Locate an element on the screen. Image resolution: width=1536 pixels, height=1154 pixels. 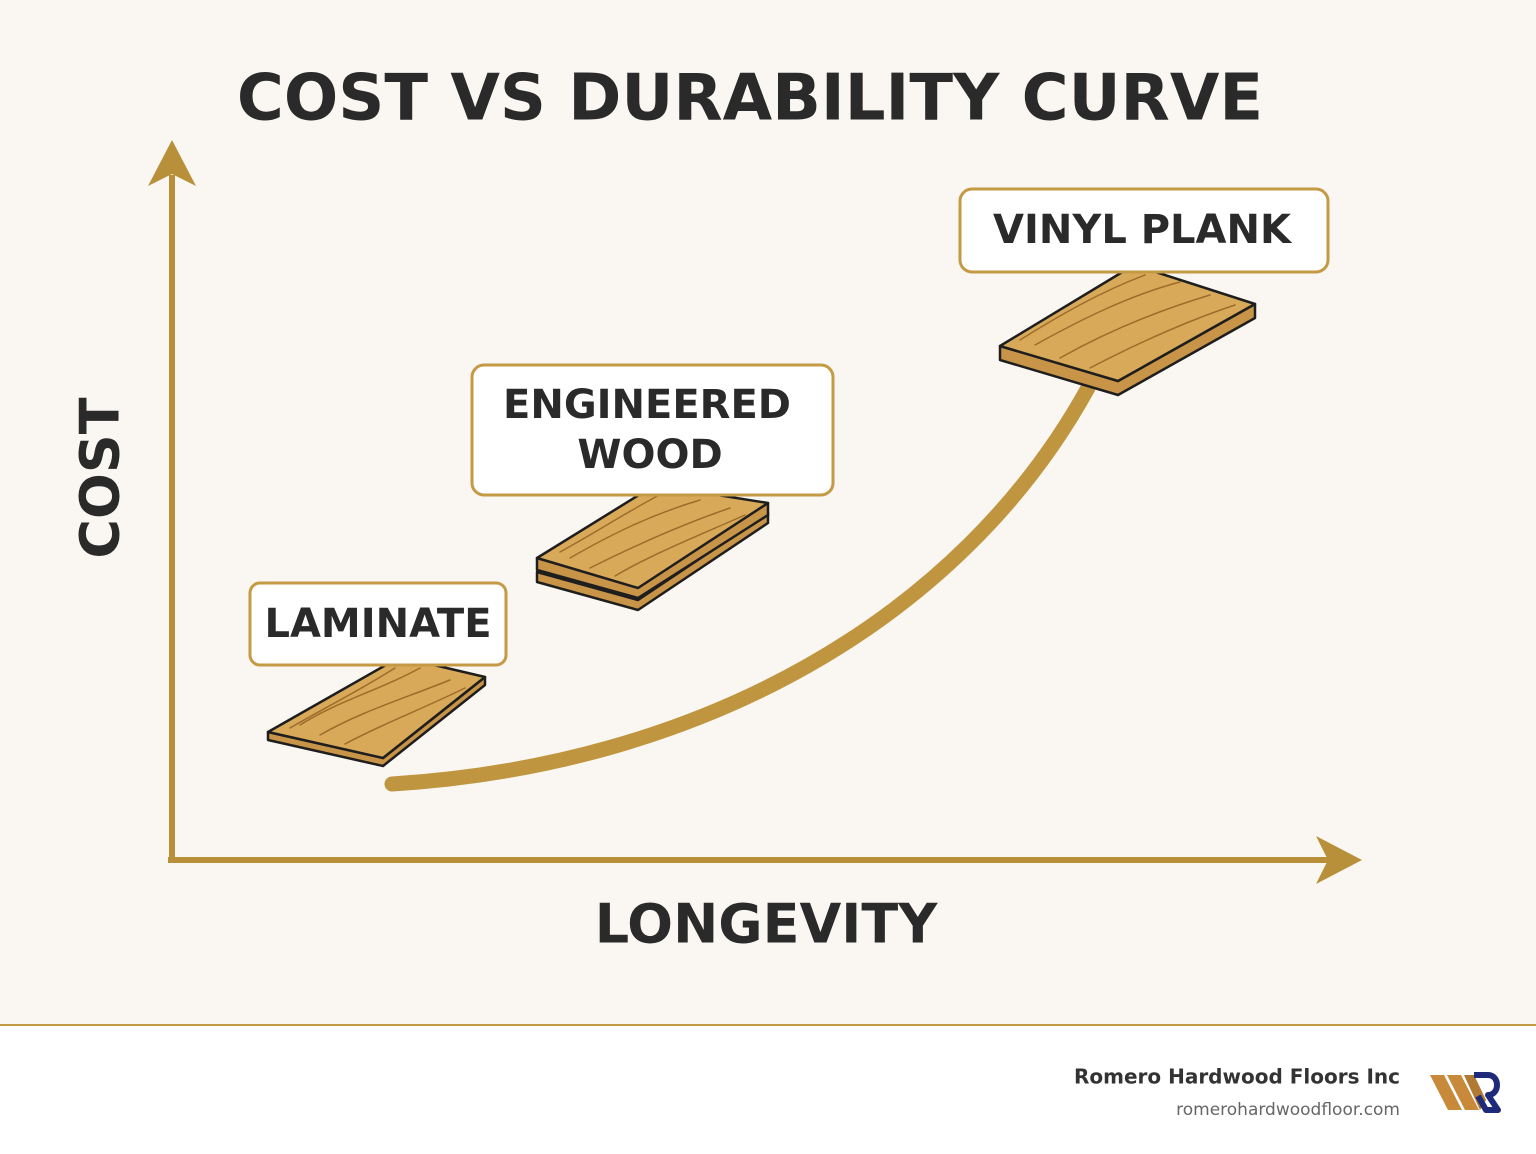
footer-background is located at coordinates (768, 1089).